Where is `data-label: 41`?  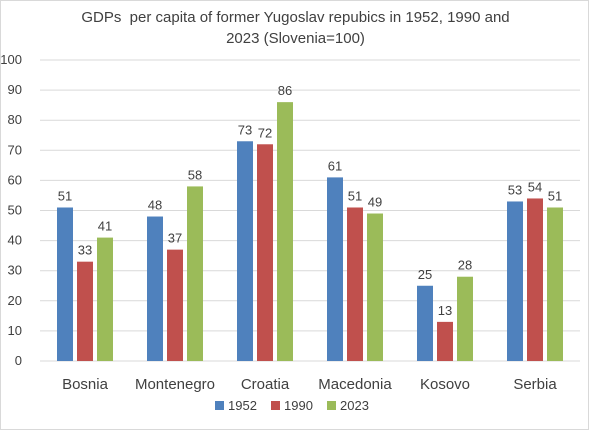
data-label: 41 is located at coordinates (105, 226).